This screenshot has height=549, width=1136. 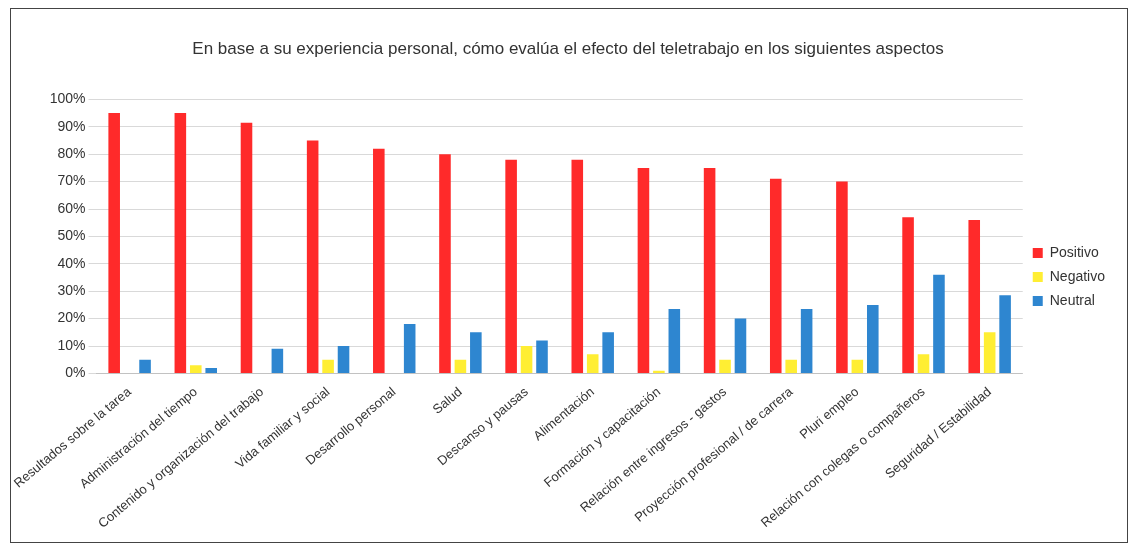 I want to click on y-tick-label: 40%, so click(x=71, y=262).